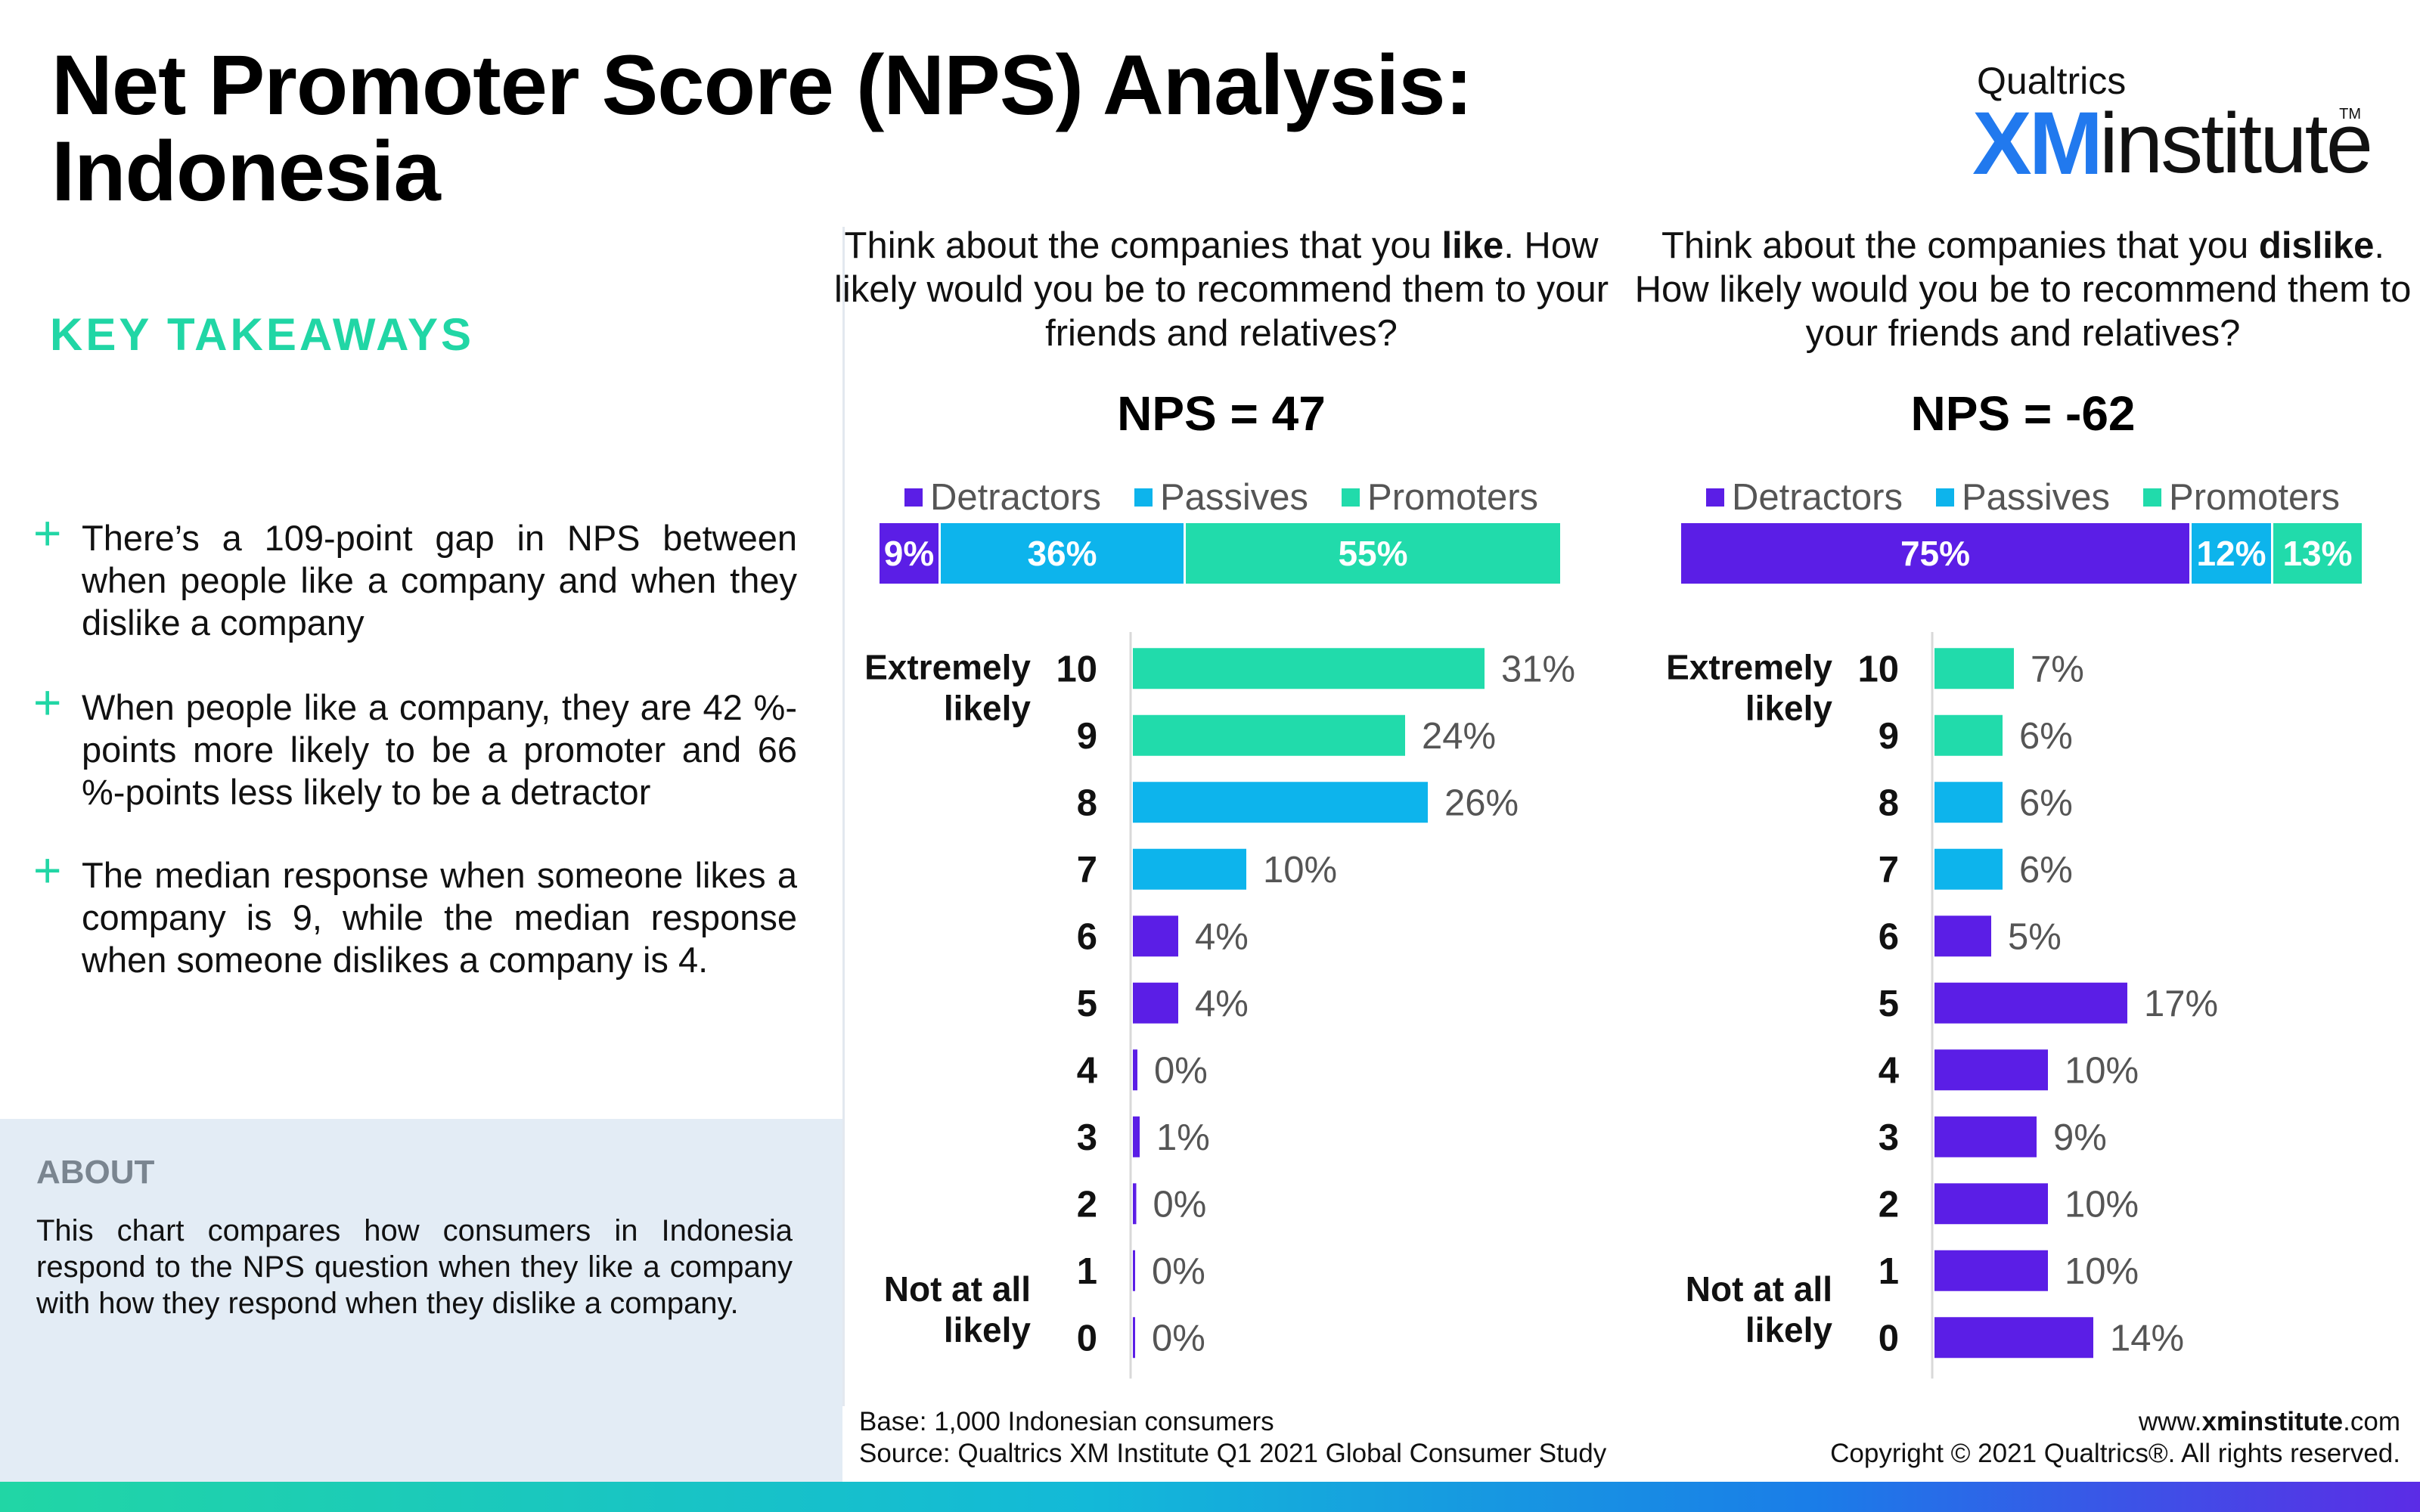 The height and width of the screenshot is (1512, 2420). What do you see at coordinates (2269, 1421) in the screenshot?
I see `website-link: www.xminstitute.com` at bounding box center [2269, 1421].